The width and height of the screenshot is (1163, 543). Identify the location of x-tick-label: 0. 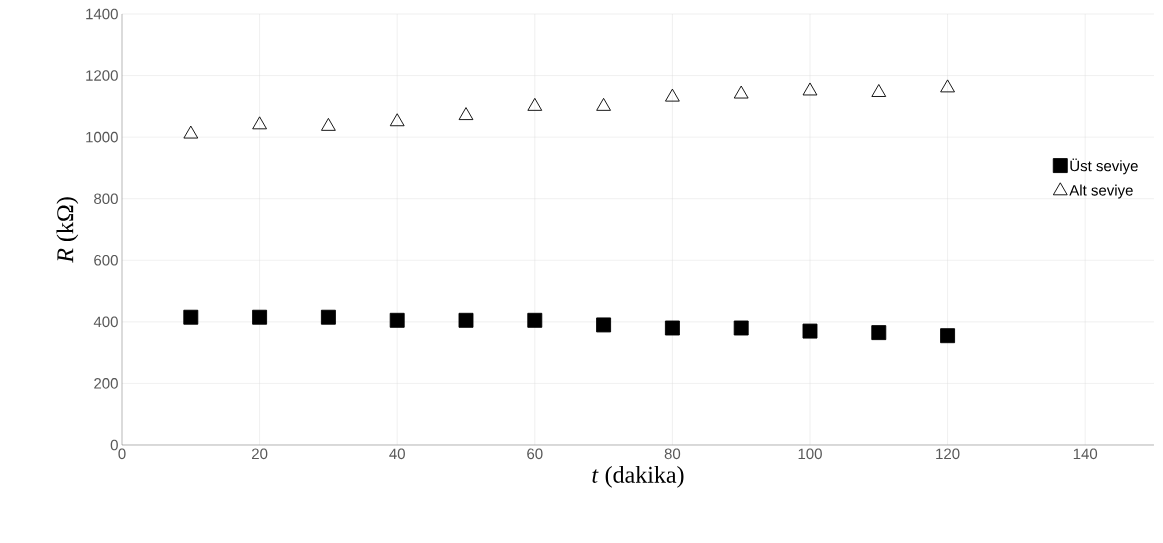
(122, 454).